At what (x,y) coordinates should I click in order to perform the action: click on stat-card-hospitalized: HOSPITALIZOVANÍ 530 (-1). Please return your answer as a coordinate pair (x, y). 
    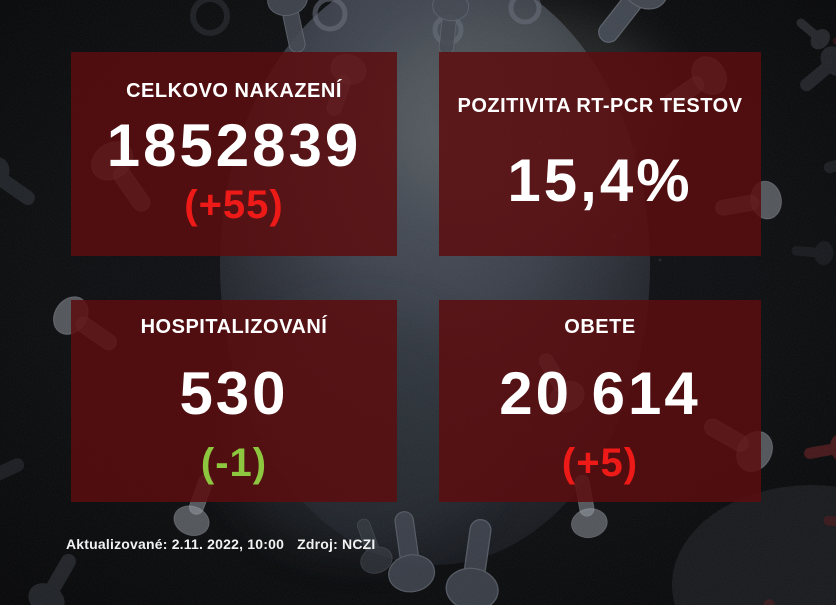
    Looking at the image, I should click on (234, 401).